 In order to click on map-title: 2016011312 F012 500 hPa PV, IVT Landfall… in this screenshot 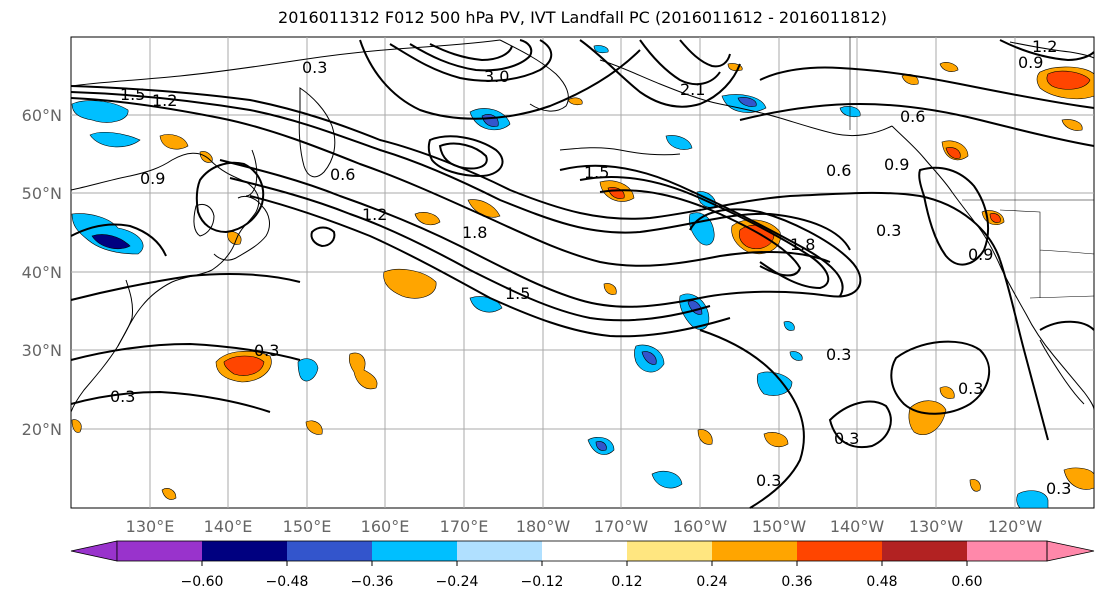, I will do `click(582, 17)`.